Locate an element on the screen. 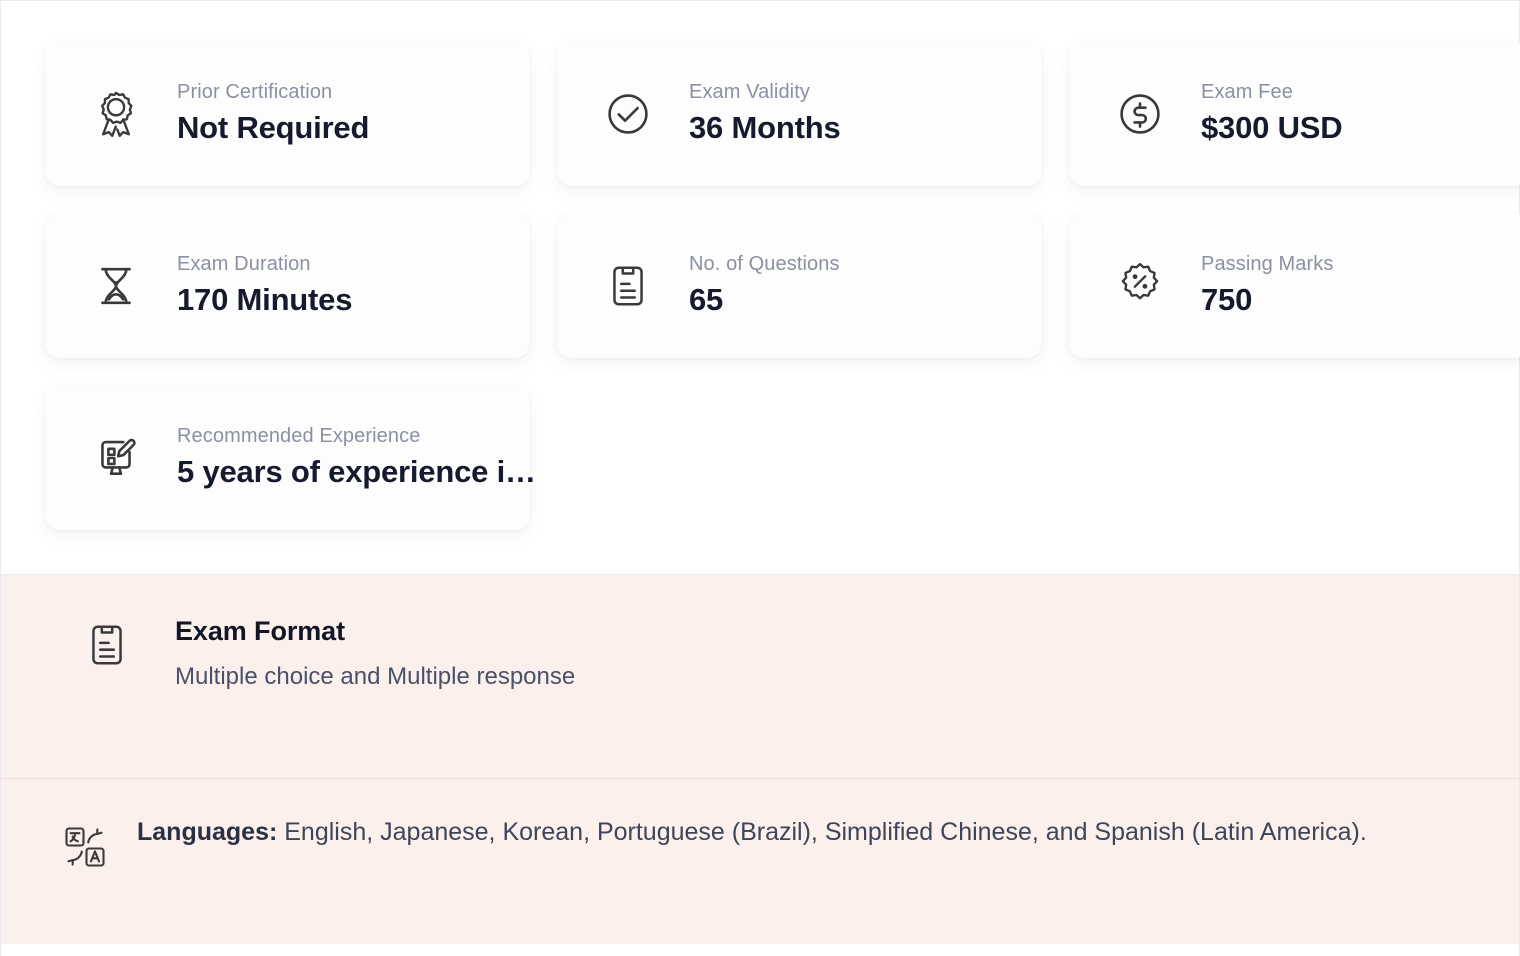 The image size is (1520, 956). percent-badge-icon is located at coordinates (1140, 286).